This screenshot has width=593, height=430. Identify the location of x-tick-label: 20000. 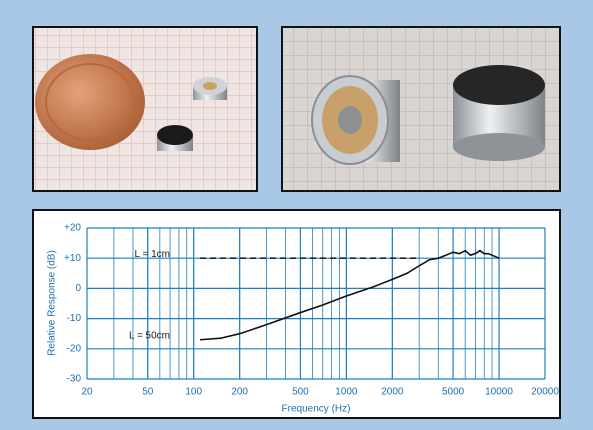
(545, 392).